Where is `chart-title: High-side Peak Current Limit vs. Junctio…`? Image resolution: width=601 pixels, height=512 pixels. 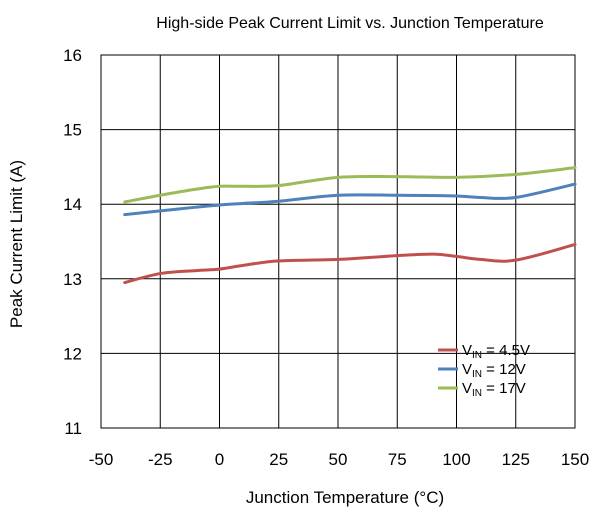 chart-title: High-side Peak Current Limit vs. Junctio… is located at coordinates (350, 23).